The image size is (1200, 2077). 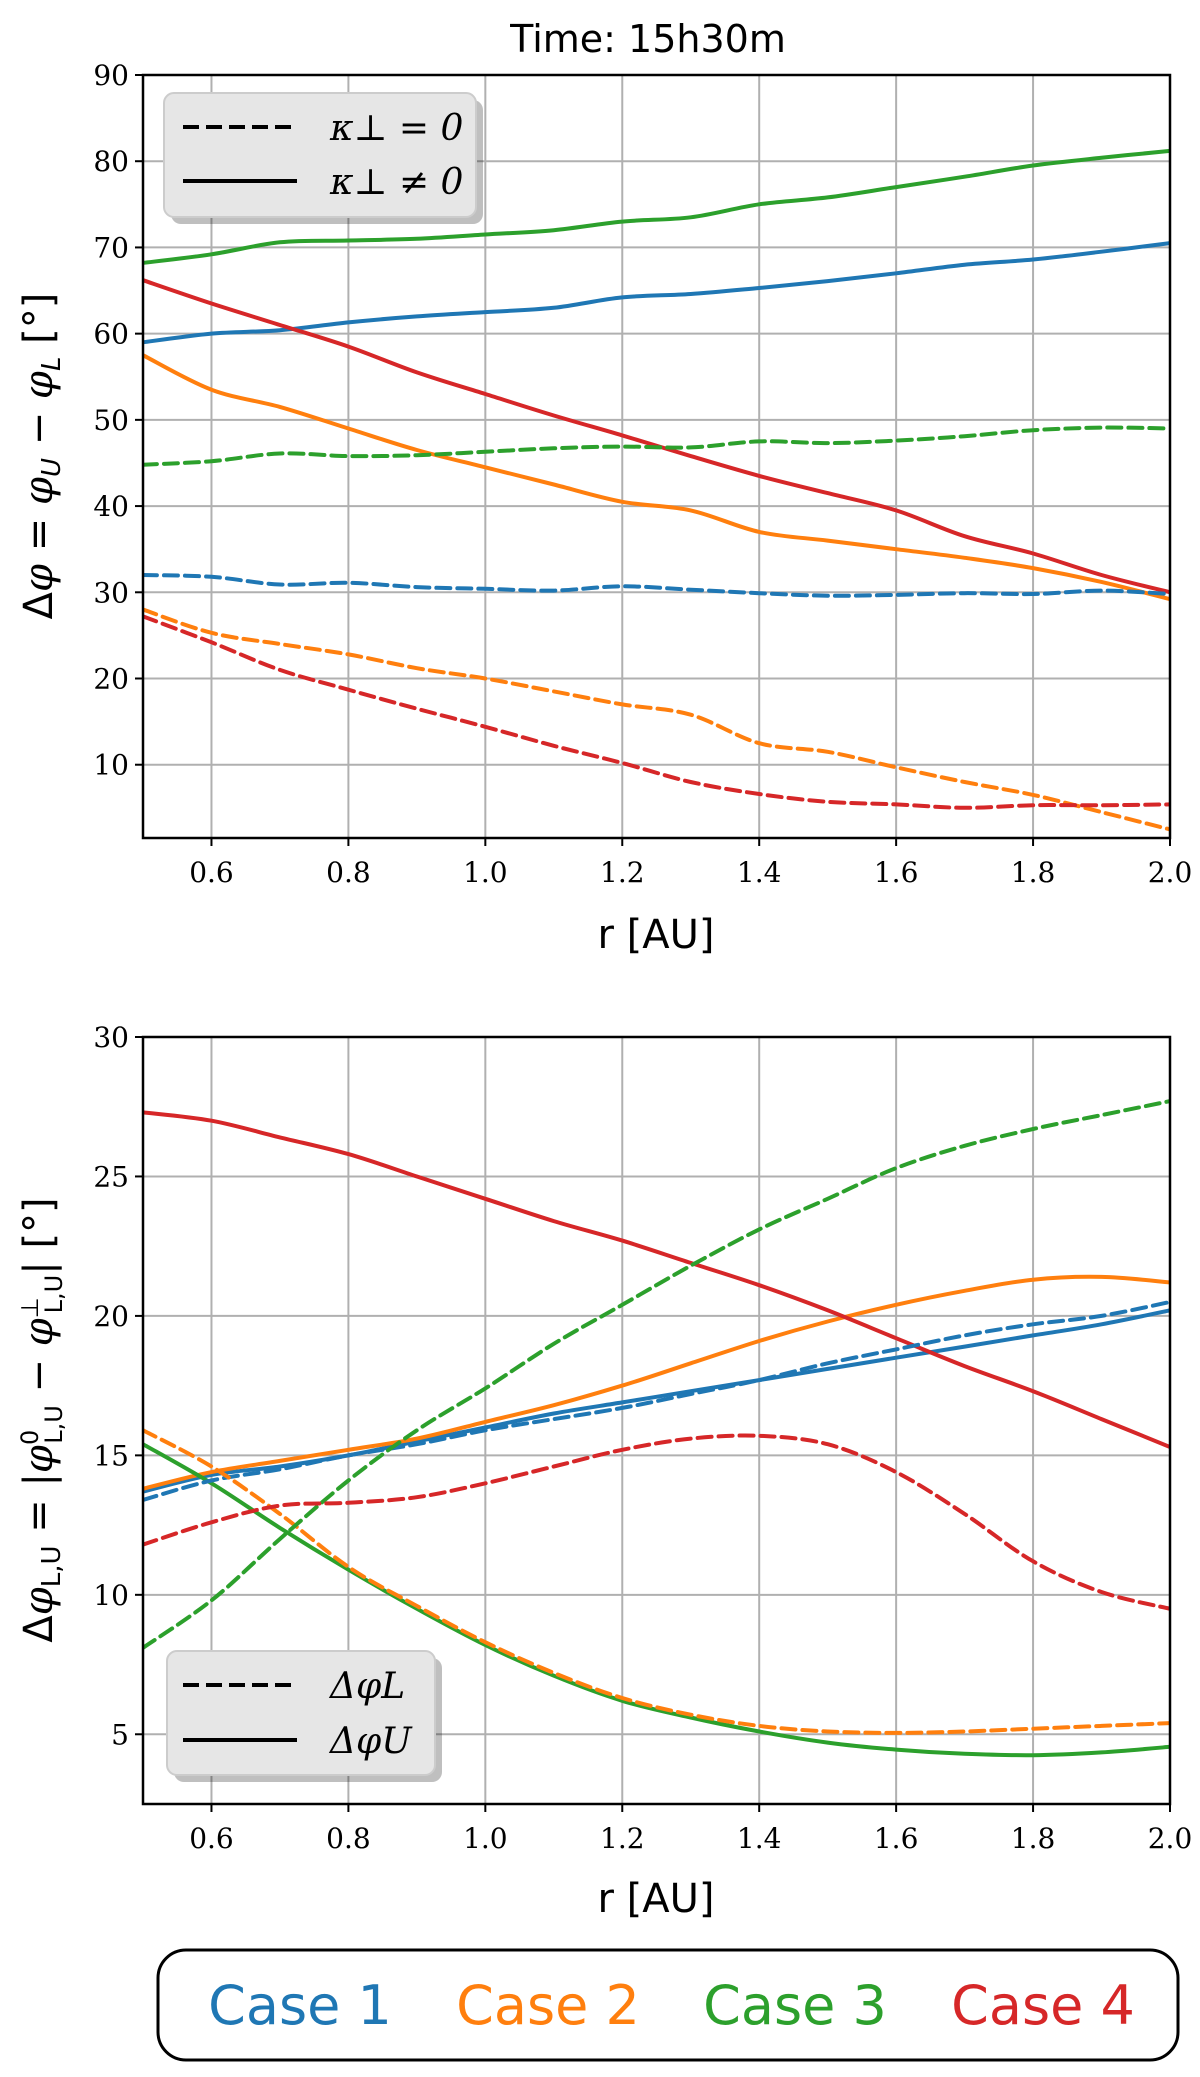 What do you see at coordinates (370, 1741) in the screenshot?
I see `legend-delta-phi-u: ΔφU` at bounding box center [370, 1741].